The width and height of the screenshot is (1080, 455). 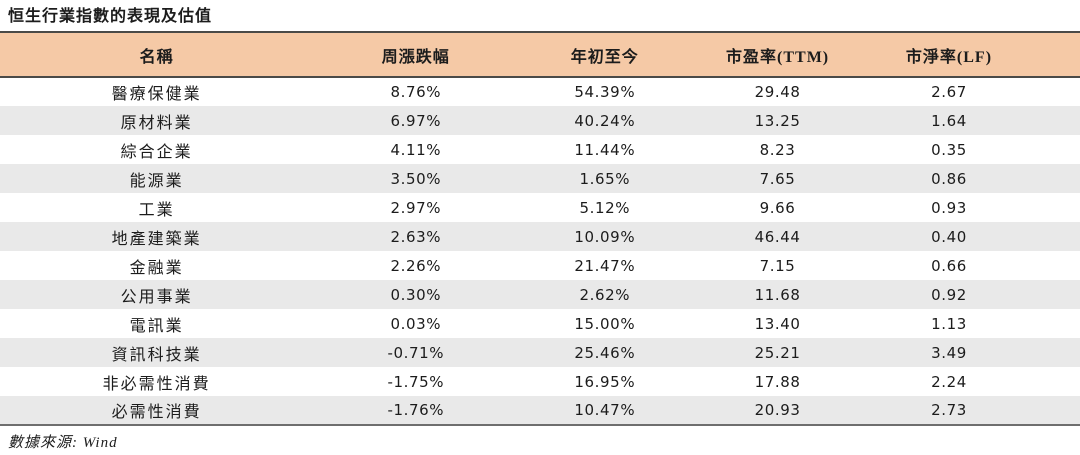 I want to click on pb-lf-cell: 0.86, so click(x=949, y=178).